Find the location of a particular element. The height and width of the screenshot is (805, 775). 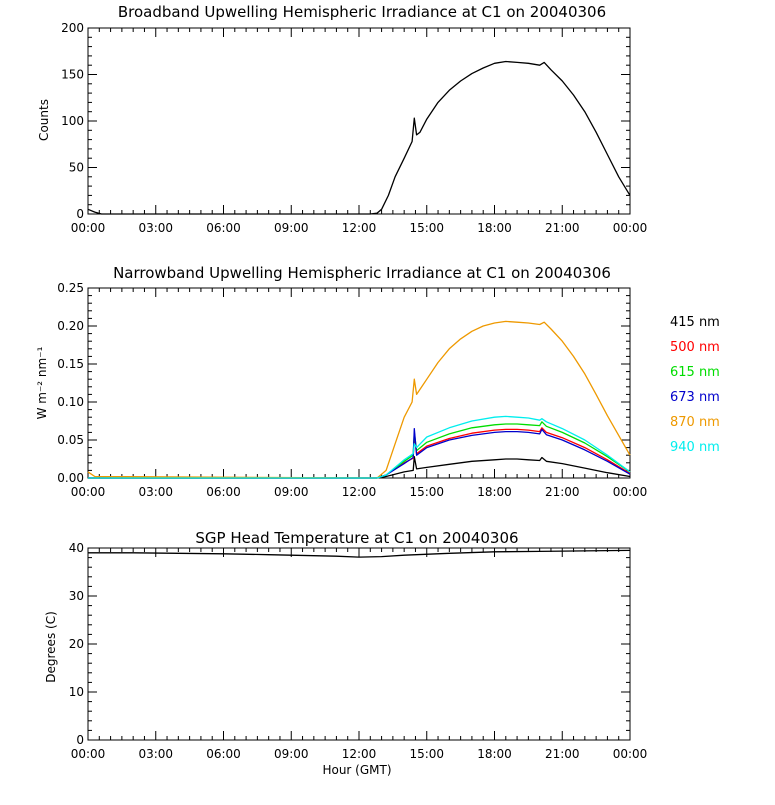

temperature-x-tick-label: 15:00 is located at coordinates (426, 754).